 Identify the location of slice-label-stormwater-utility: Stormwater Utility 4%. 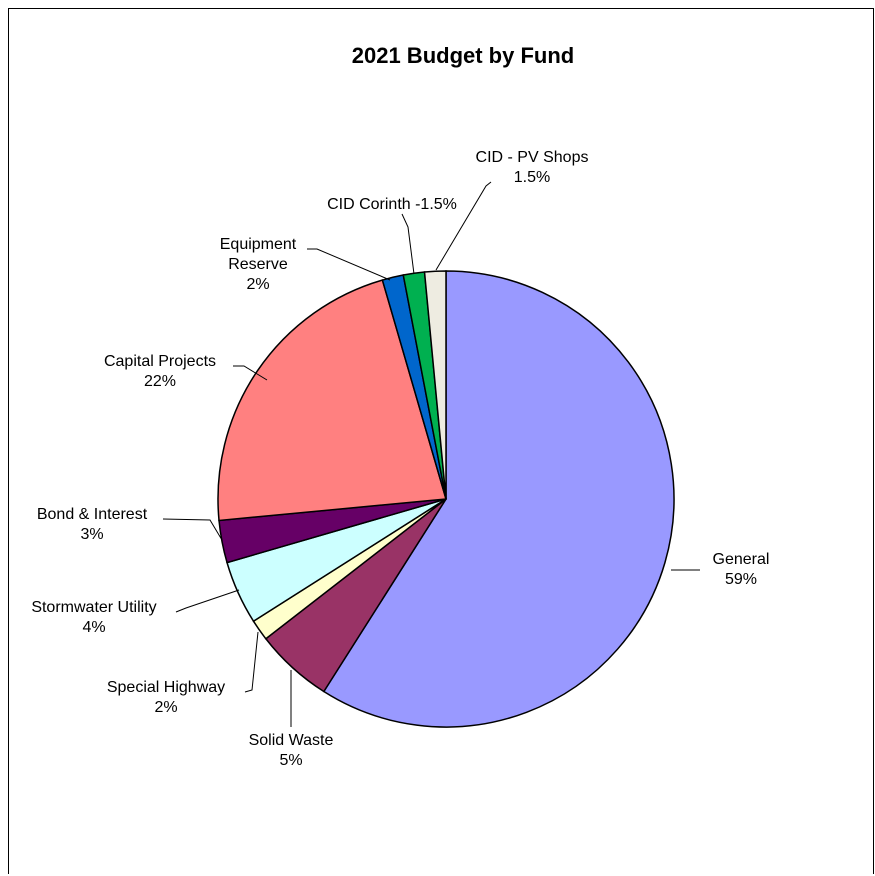
(93, 617).